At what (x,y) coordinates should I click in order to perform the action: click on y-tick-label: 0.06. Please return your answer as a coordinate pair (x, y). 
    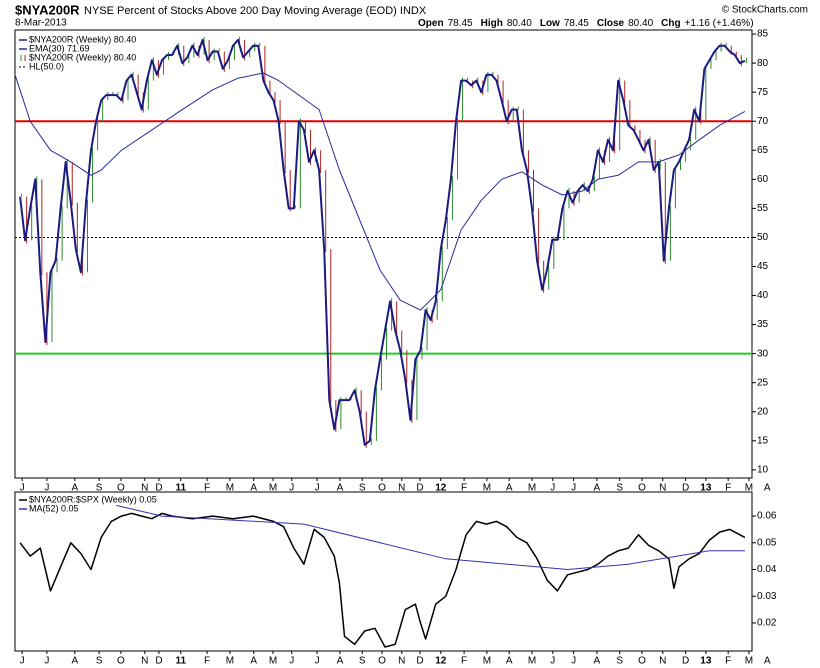
    Looking at the image, I should click on (767, 516).